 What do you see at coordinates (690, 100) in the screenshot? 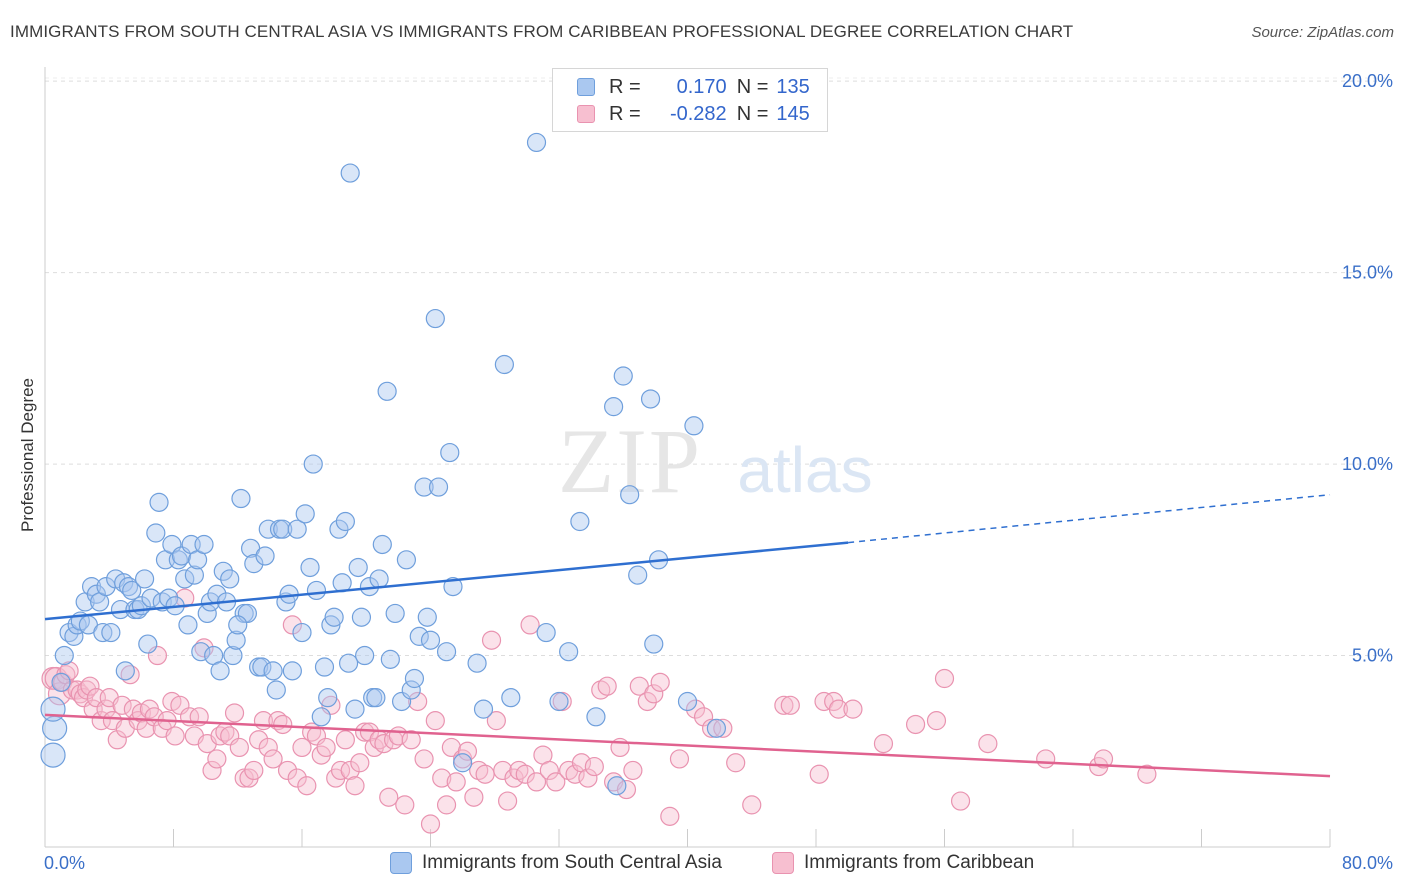
I see `correlation-legend: R = 0.170 N = 135 R = -0.282 N = 145` at bounding box center [690, 100].